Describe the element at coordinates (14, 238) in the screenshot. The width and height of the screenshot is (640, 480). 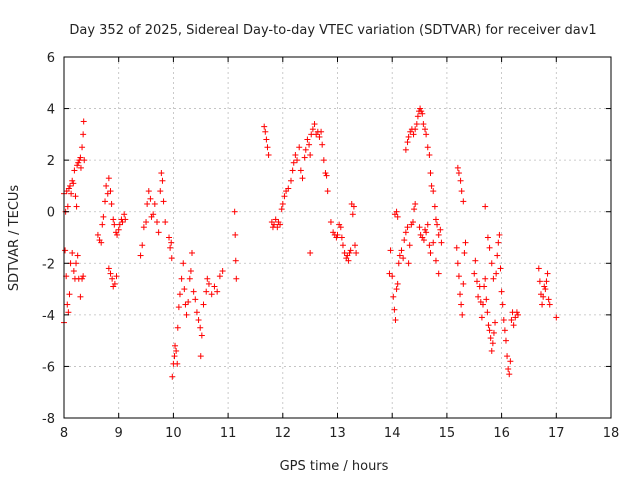
I see `y-axis-label: SDTVAR / TECUs` at that location.